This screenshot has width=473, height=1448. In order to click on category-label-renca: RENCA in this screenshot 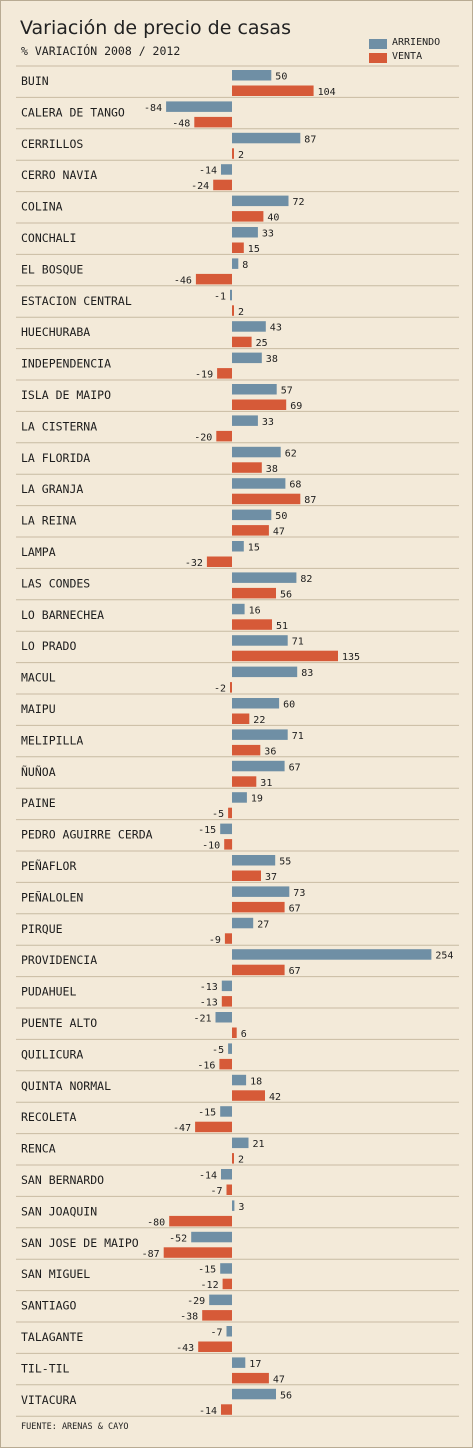, I will do `click(38, 1149)`.